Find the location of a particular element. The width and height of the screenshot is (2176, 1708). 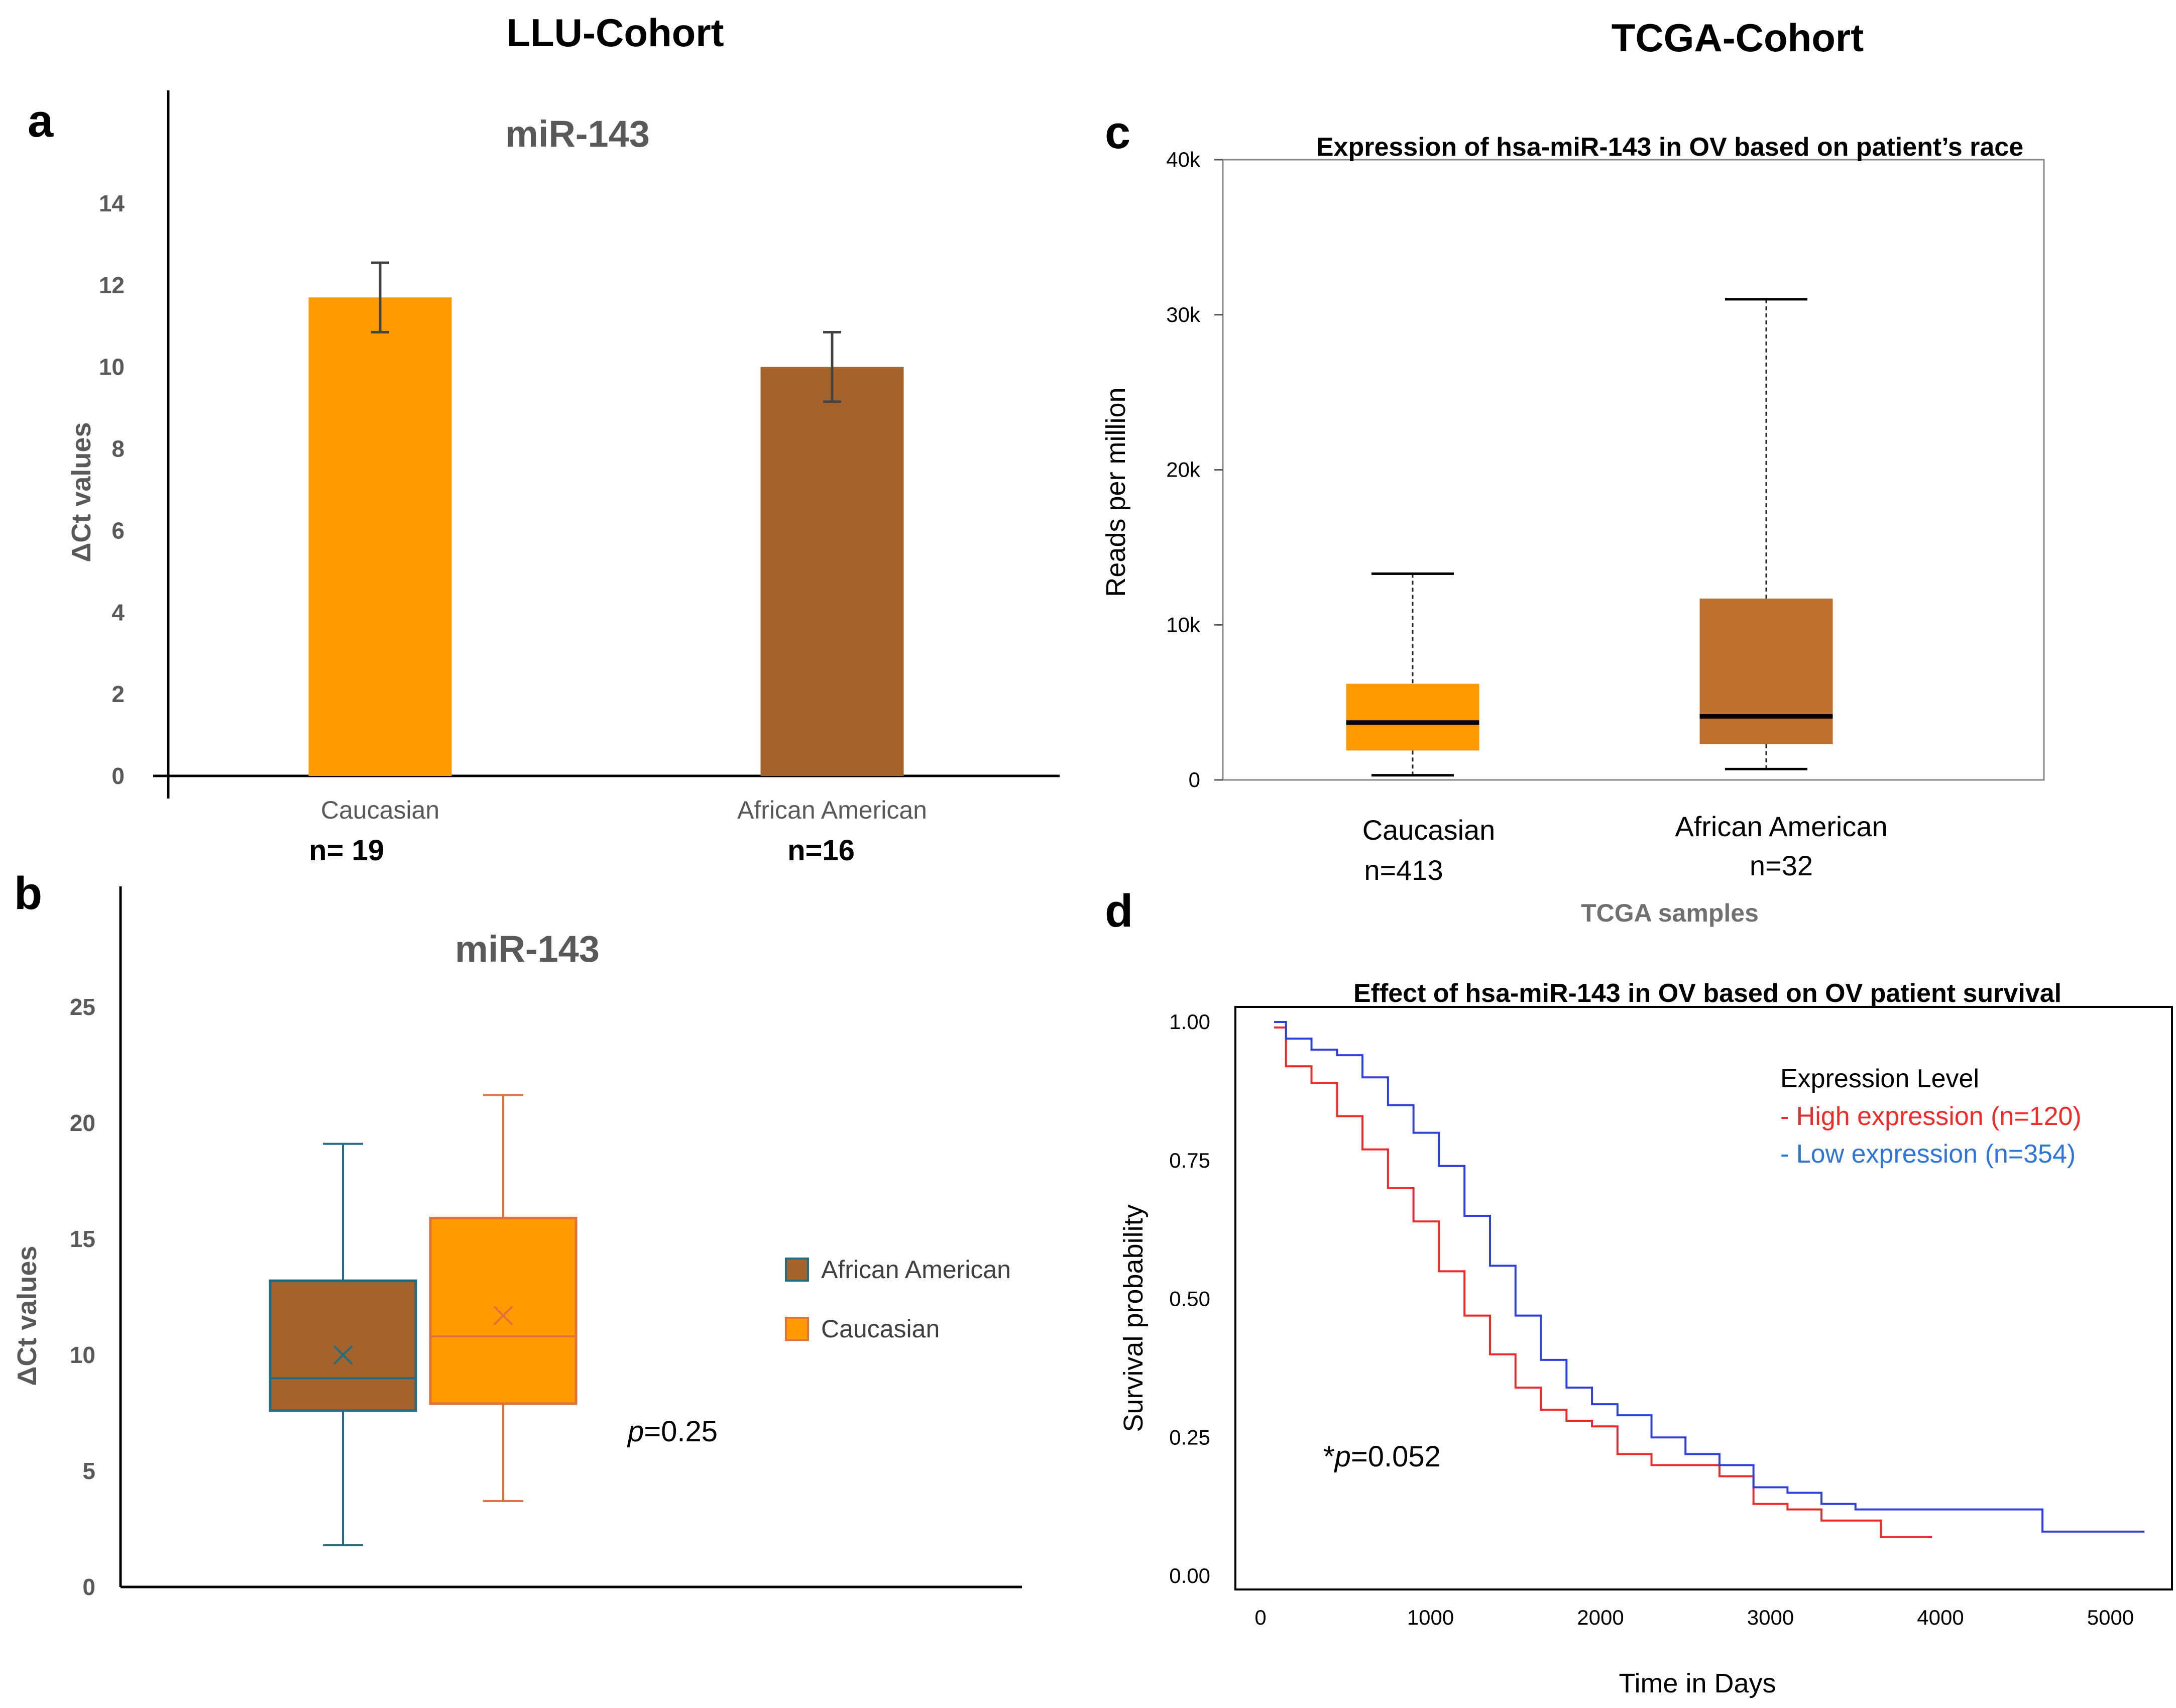

panel-label-b: b is located at coordinates (28, 893).